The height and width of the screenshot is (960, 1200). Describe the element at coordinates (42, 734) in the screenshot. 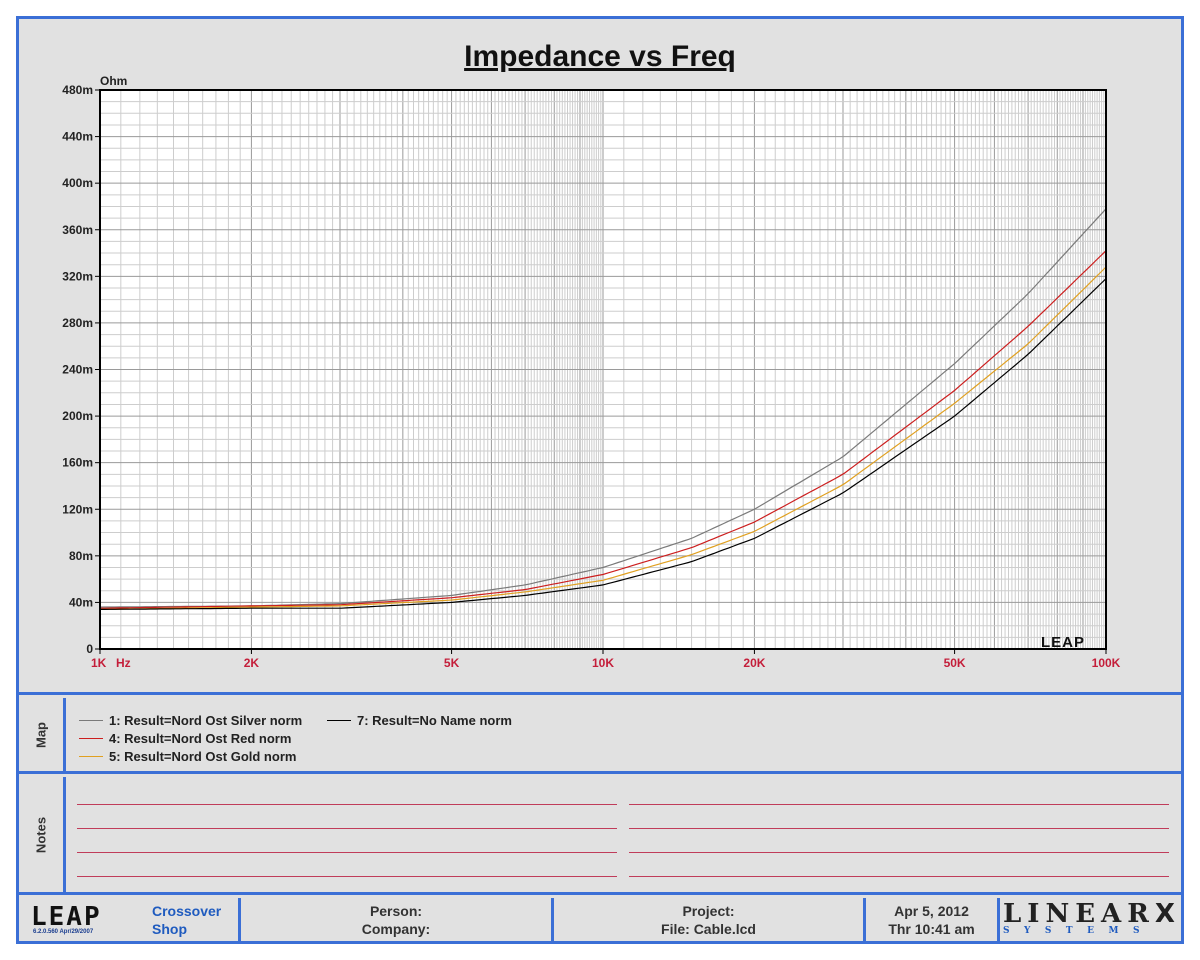

I see `map-label: Map` at that location.